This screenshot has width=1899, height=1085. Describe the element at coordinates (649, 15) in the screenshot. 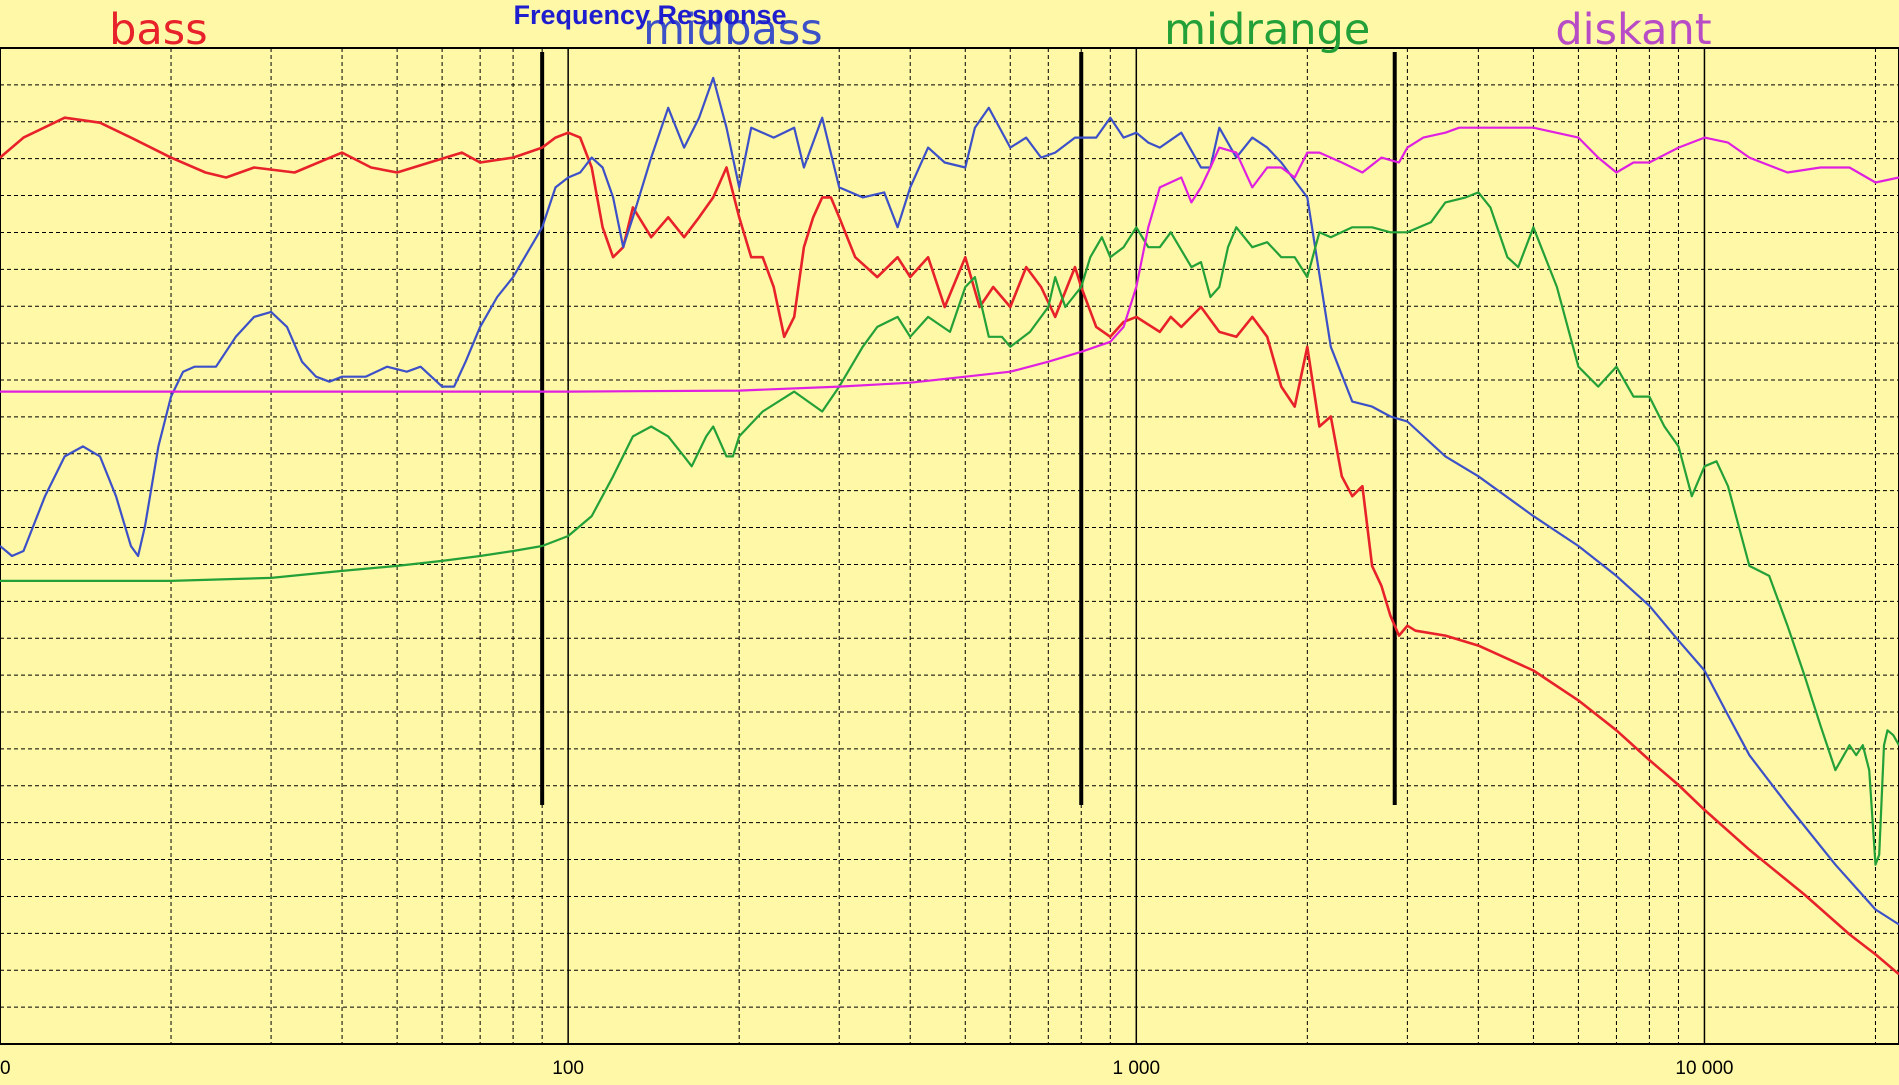

I see `chart-title: Frequency Response` at that location.